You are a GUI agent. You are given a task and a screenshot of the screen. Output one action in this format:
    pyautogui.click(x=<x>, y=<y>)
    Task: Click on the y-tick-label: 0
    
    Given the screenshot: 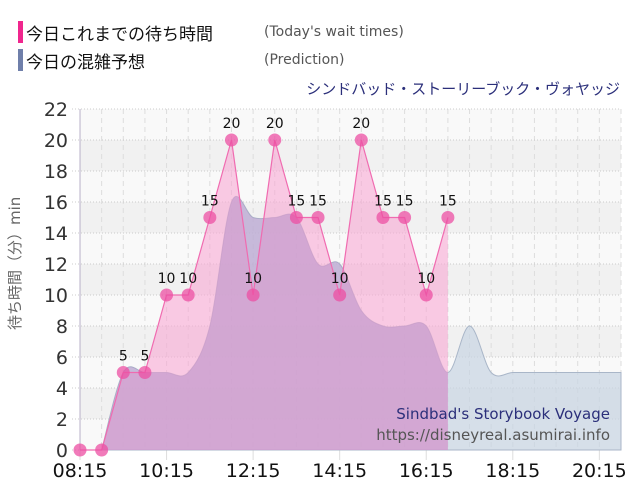 What is the action you would take?
    pyautogui.click(x=62, y=451)
    